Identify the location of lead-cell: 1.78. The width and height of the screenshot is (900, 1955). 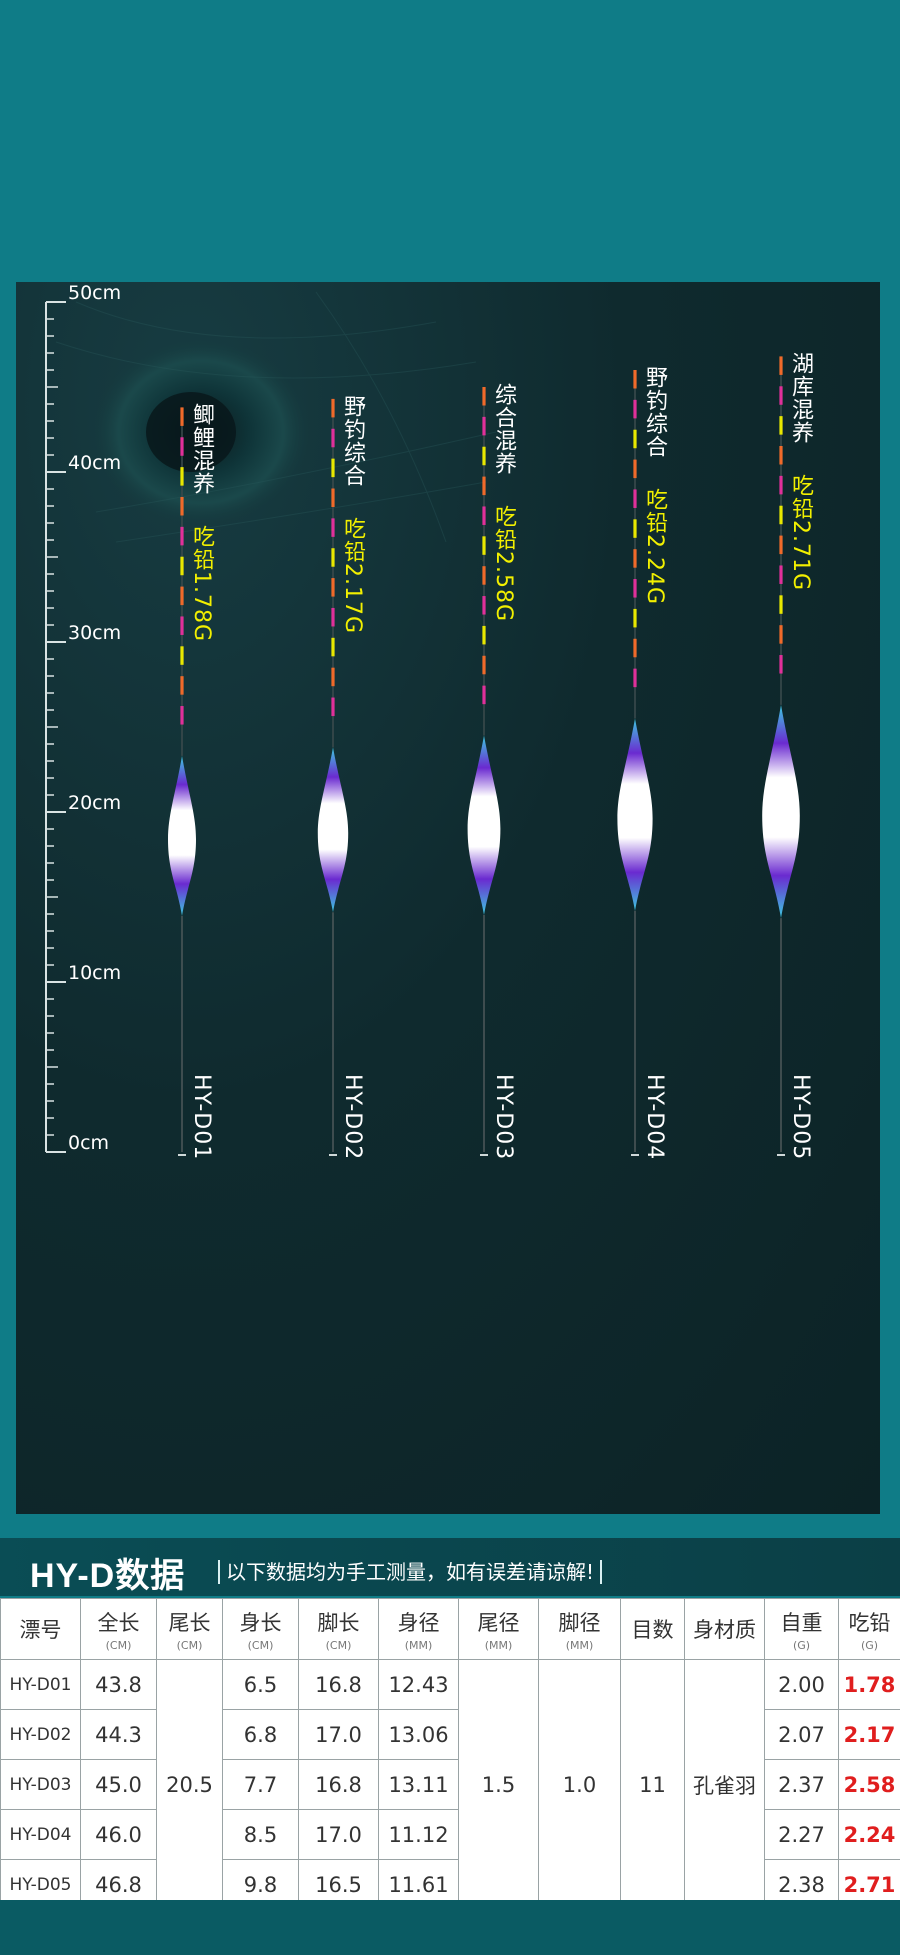
(869, 1684).